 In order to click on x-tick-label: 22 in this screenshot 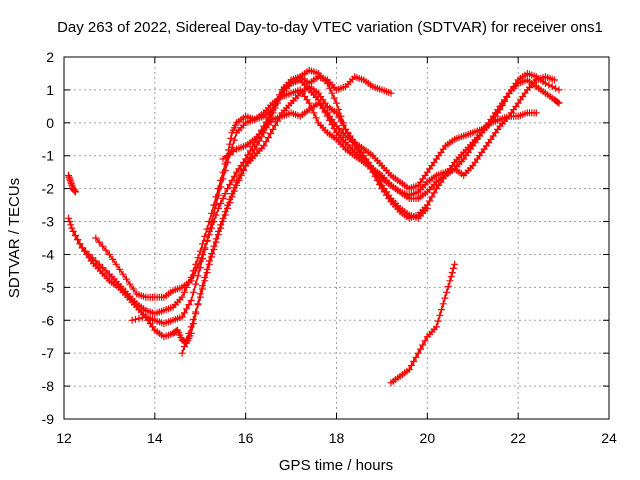, I will do `click(518, 438)`.